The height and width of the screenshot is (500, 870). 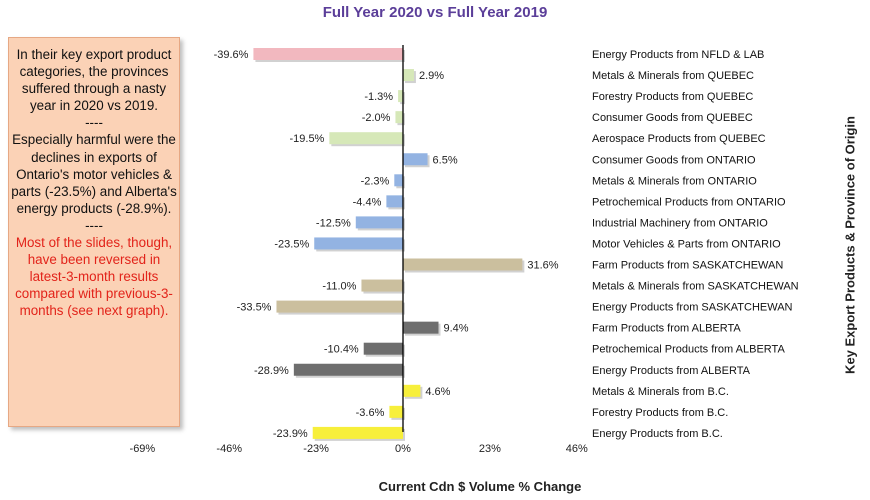 What do you see at coordinates (378, 97) in the screenshot?
I see `bar-value-label: -1.3%` at bounding box center [378, 97].